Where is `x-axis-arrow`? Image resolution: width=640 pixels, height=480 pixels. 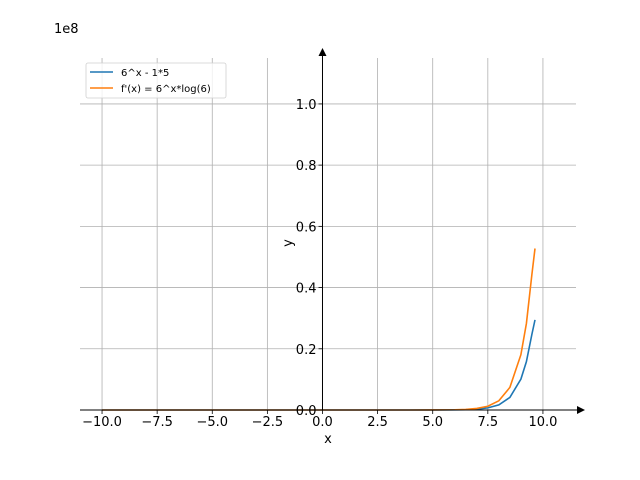 x-axis-arrow is located at coordinates (581, 410).